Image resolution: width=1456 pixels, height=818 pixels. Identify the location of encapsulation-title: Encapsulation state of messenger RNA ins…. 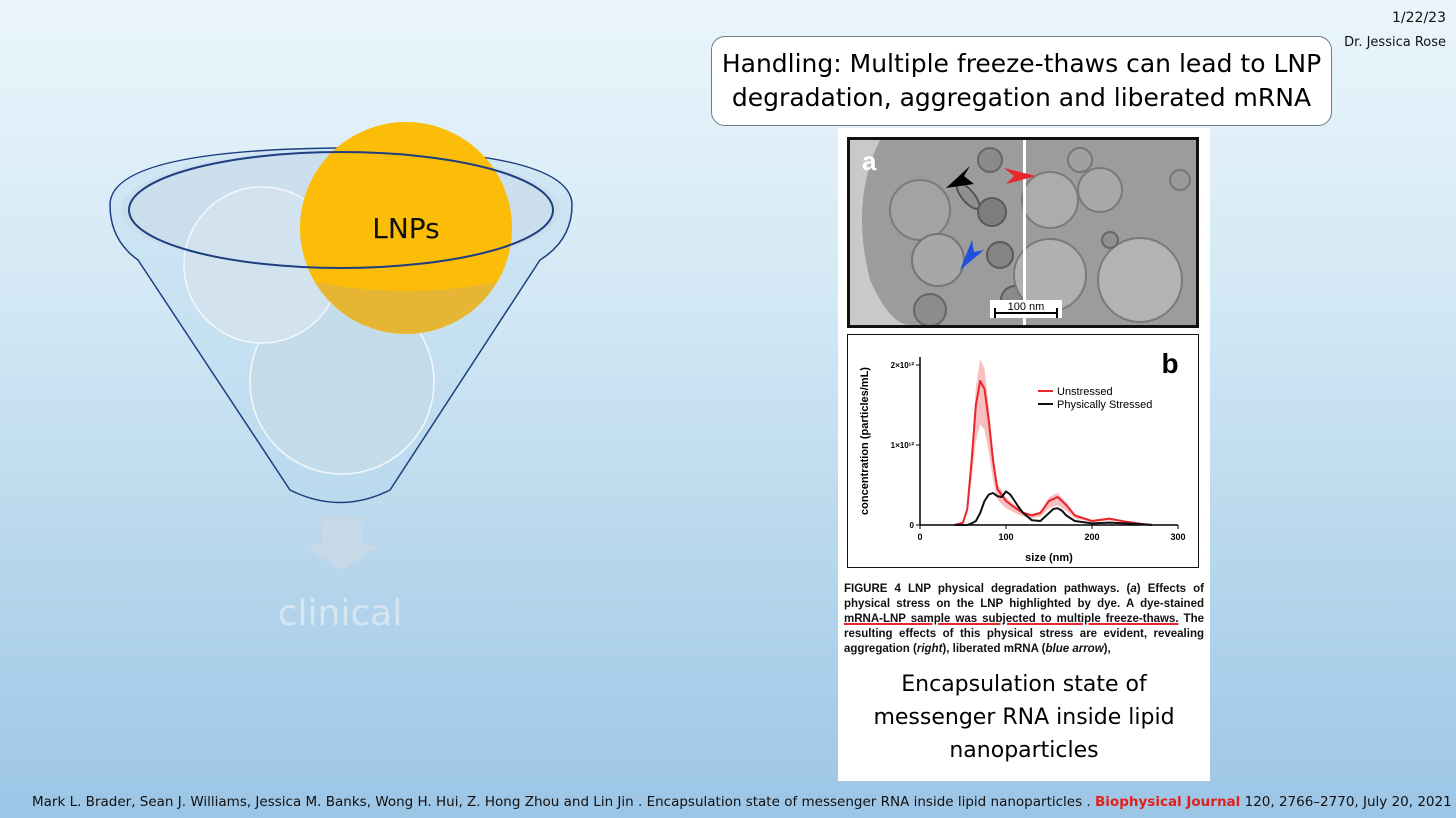
(1024, 717).